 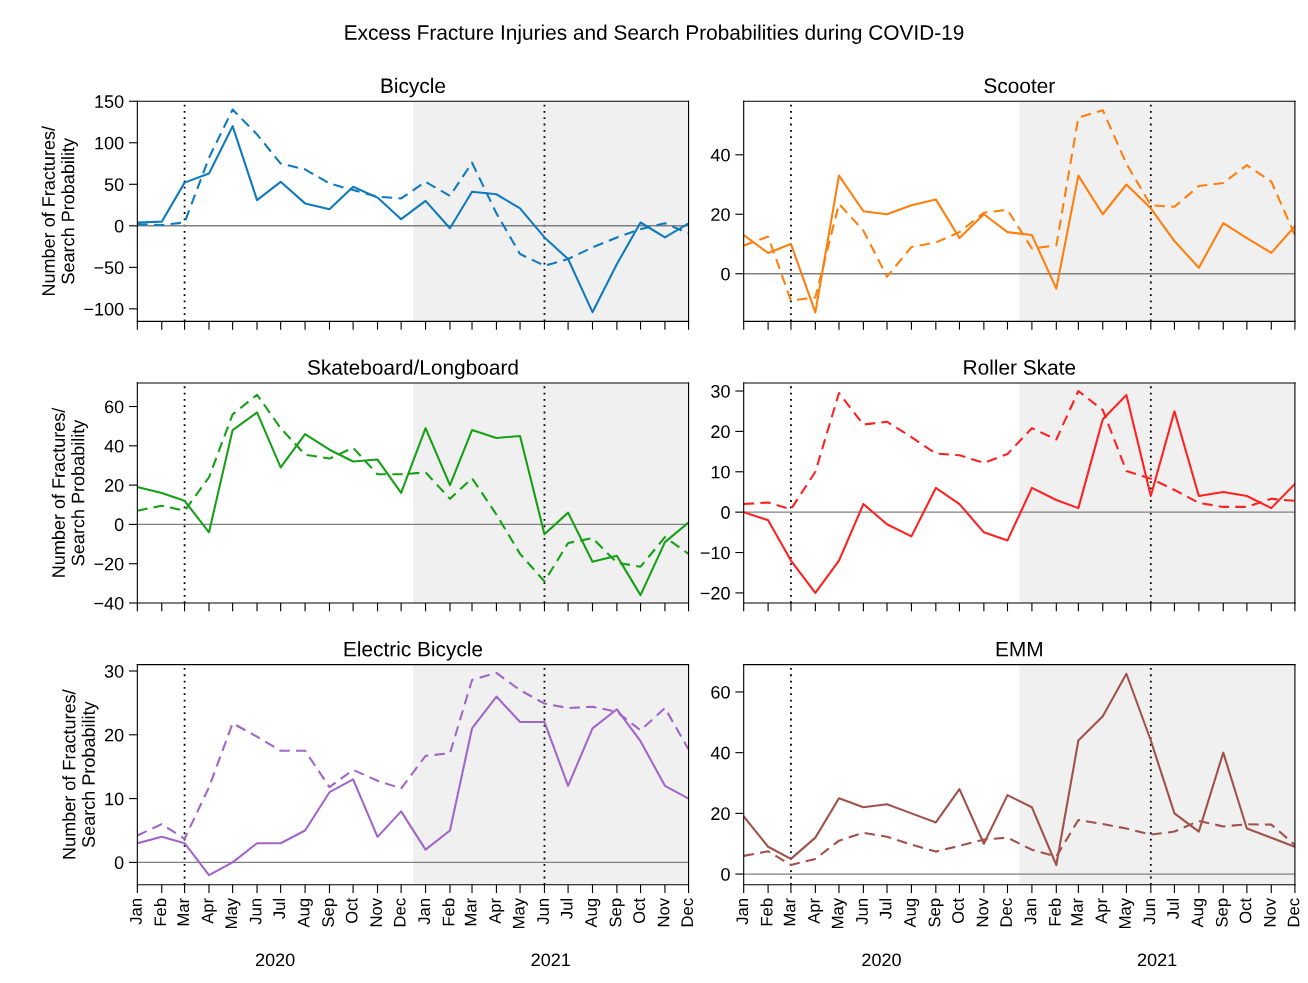 I want to click on y-tick-label: −100, so click(x=104, y=309).